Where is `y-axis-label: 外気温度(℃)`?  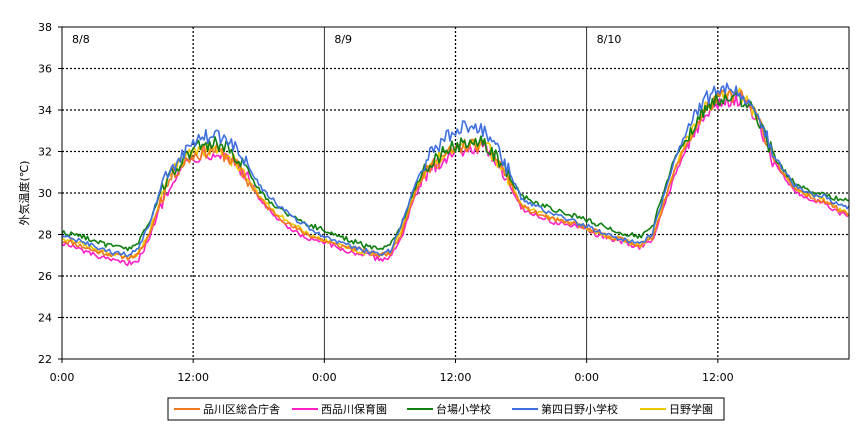
y-axis-label: 外気温度(℃) is located at coordinates (24, 193).